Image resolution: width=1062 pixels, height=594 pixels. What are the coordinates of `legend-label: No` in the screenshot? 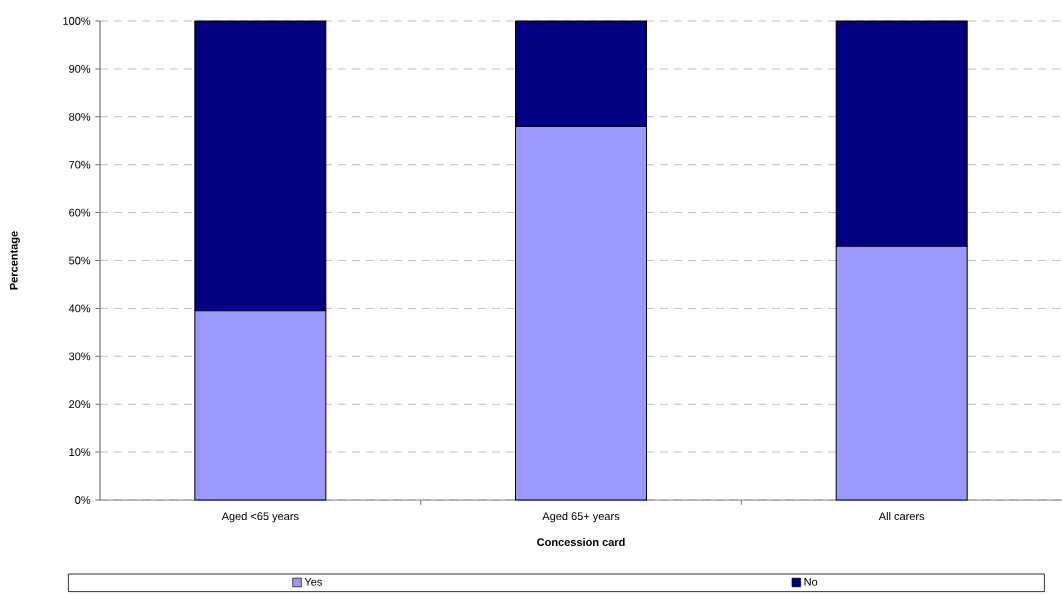 It's located at (811, 582).